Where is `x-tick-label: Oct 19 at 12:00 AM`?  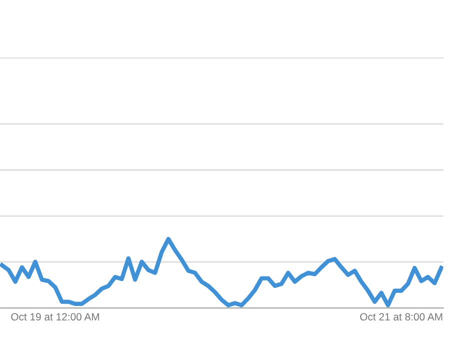
x-tick-label: Oct 19 at 12:00 AM is located at coordinates (55, 317).